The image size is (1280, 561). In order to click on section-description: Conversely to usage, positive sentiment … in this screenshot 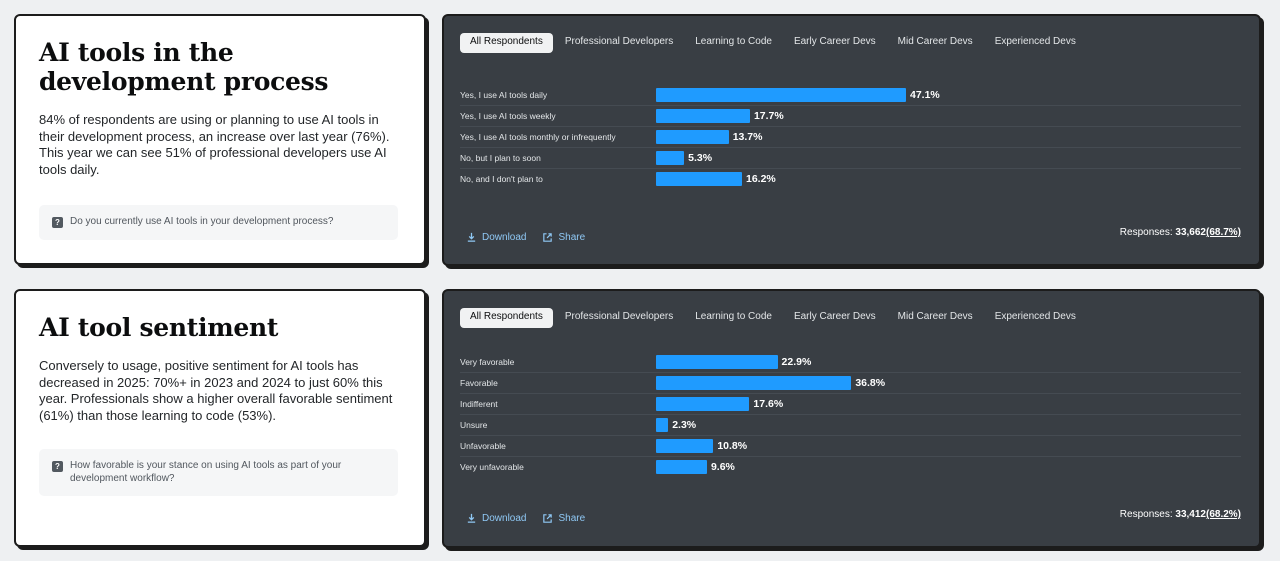, I will do `click(216, 390)`.